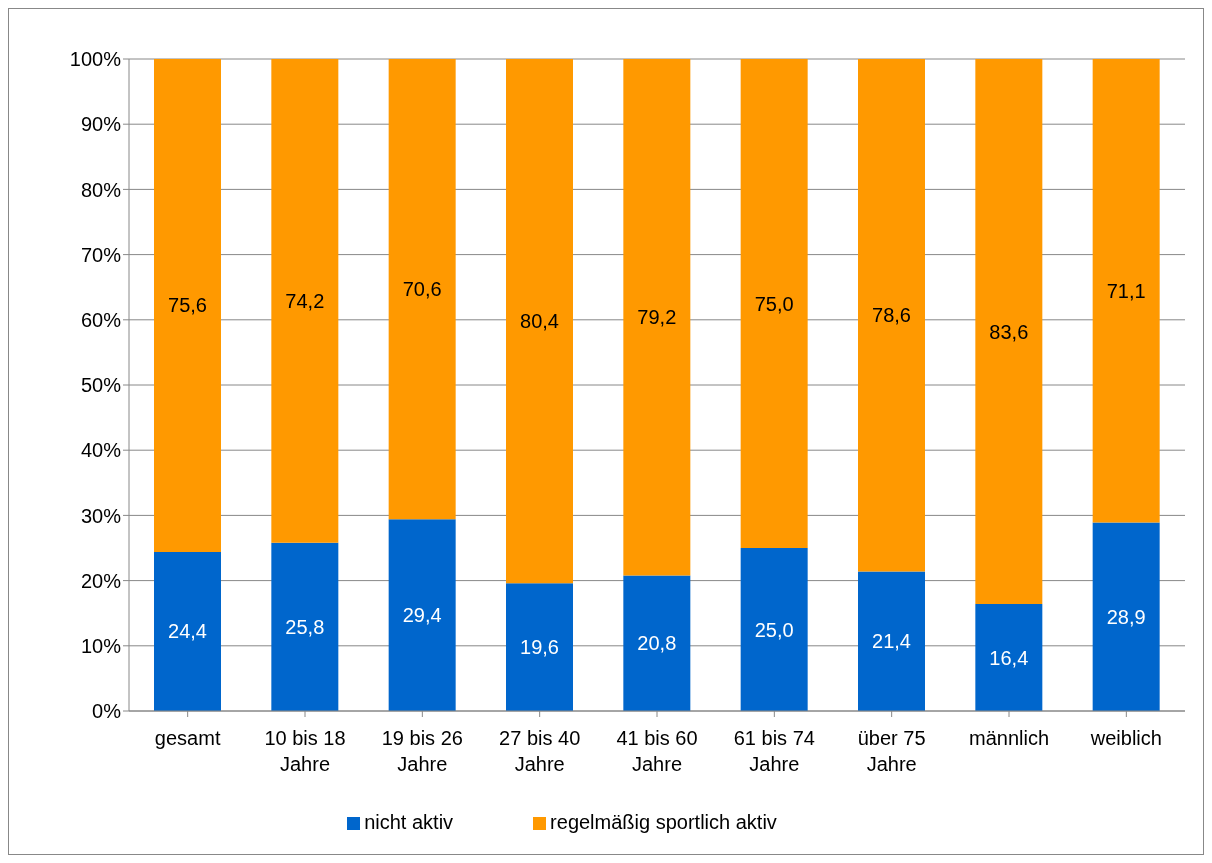  I want to click on y-tick-label: 40%, so click(101, 450).